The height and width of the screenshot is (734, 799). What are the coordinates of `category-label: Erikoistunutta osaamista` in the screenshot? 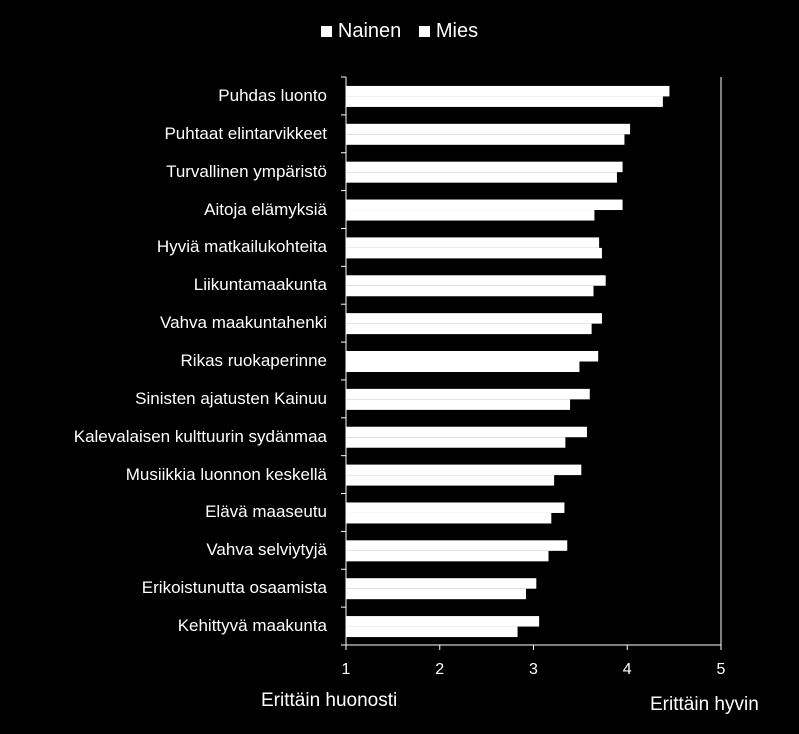 It's located at (234, 588).